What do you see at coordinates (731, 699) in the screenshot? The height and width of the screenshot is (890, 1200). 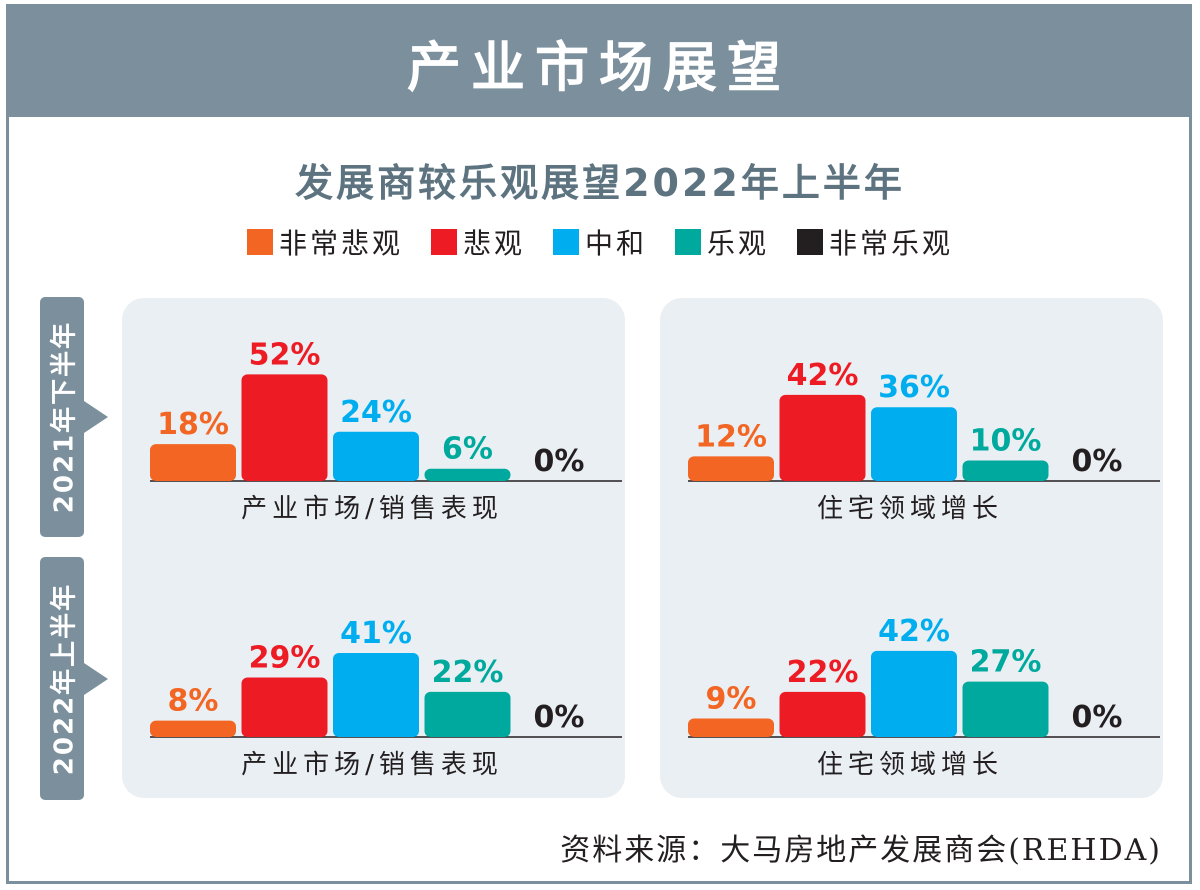 I see `data-label-very-pessimistic: 9%` at bounding box center [731, 699].